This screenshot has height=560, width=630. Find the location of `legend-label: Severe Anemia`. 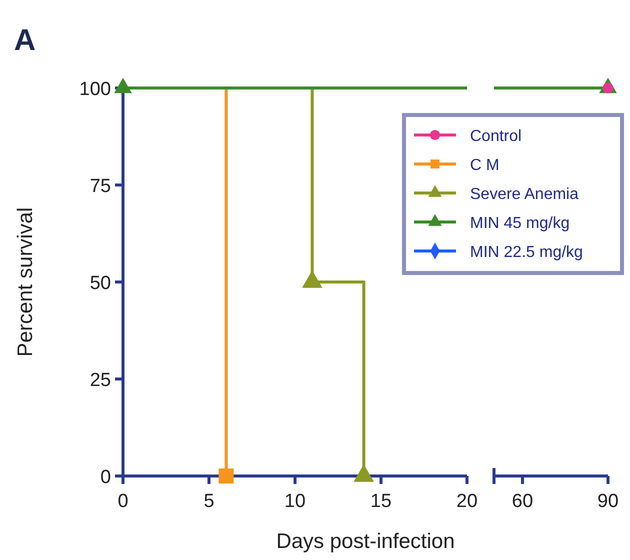

legend-label: Severe Anemia is located at coordinates (524, 194).